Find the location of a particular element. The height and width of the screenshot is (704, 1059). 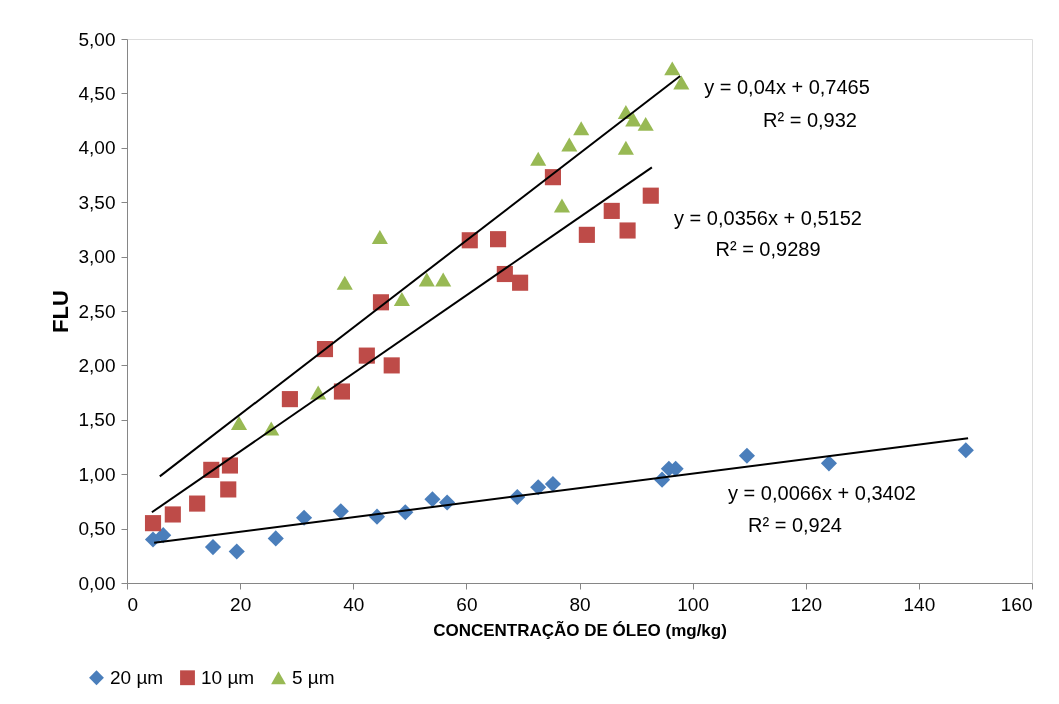

annotation: y = 0,0066x + 0,3402 is located at coordinates (822, 493).